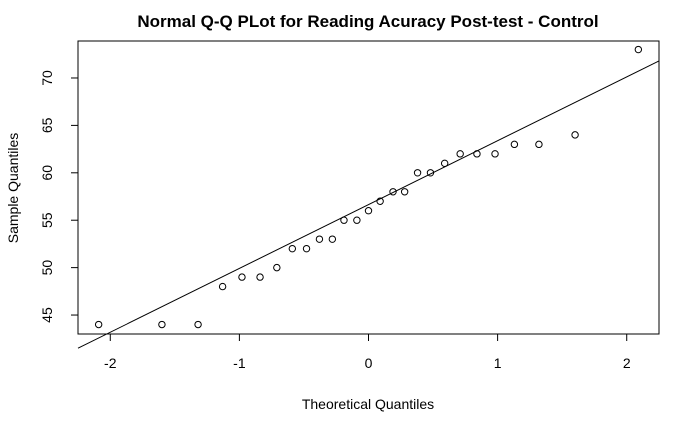 The height and width of the screenshot is (432, 700). I want to click on x-axis-label: Theoretical Quantiles, so click(368, 404).